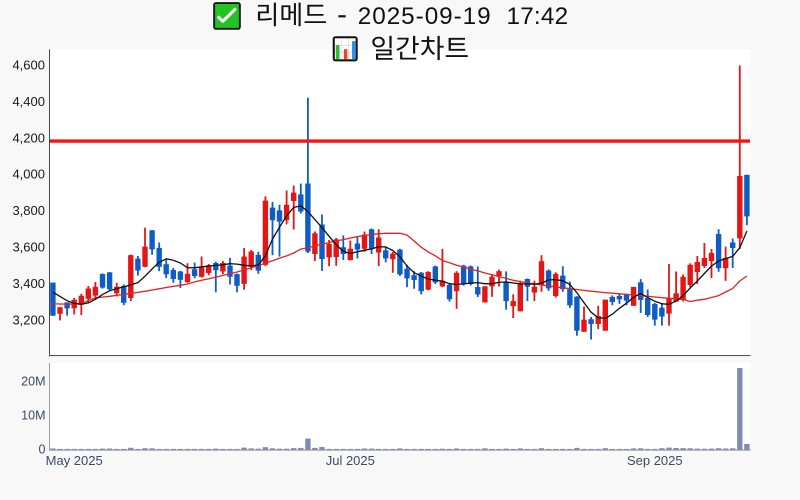 Image resolution: width=800 pixels, height=500 pixels. What do you see at coordinates (28, 283) in the screenshot?
I see `svg-text: 3,400` at bounding box center [28, 283].